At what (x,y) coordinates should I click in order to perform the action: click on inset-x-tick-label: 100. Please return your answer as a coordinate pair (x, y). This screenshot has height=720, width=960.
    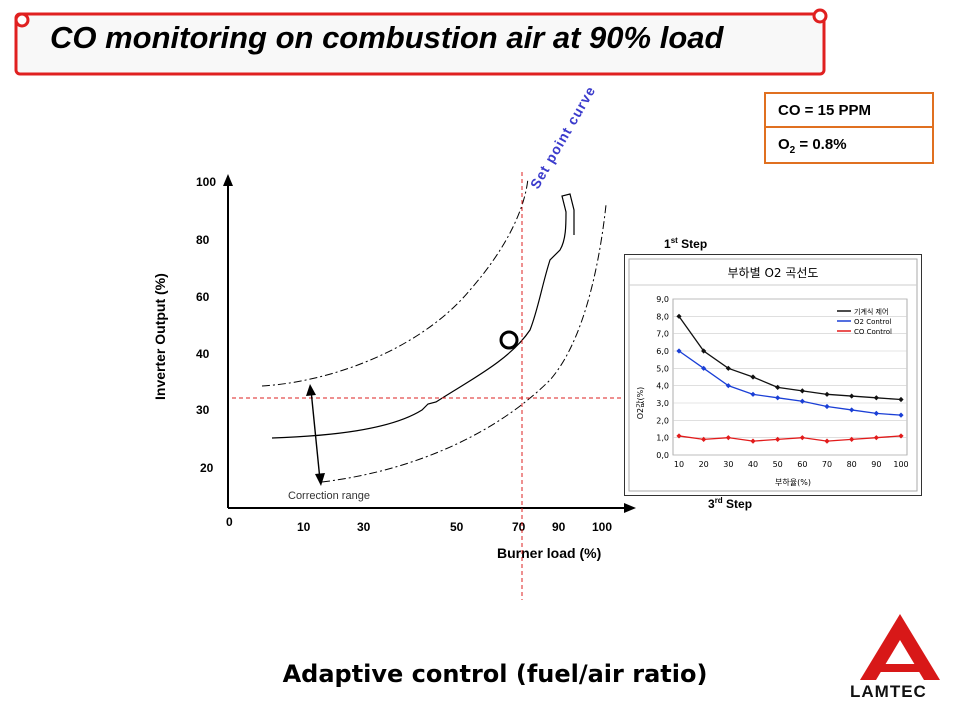
    Looking at the image, I should click on (900, 464).